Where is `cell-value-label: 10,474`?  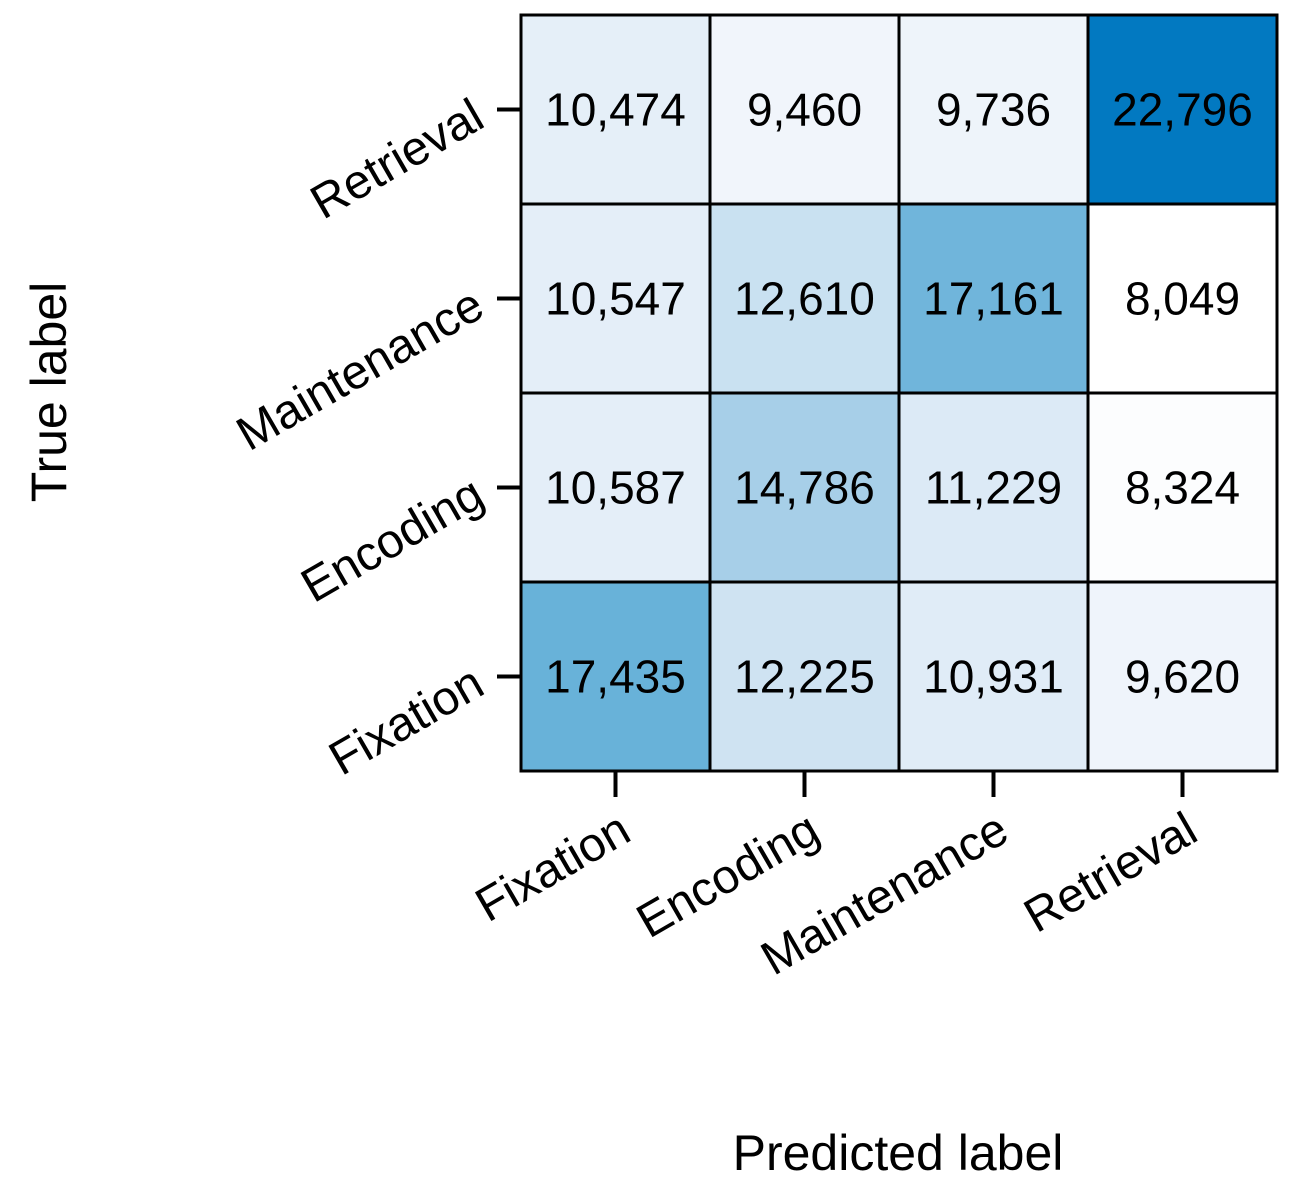
cell-value-label: 10,474 is located at coordinates (615, 110).